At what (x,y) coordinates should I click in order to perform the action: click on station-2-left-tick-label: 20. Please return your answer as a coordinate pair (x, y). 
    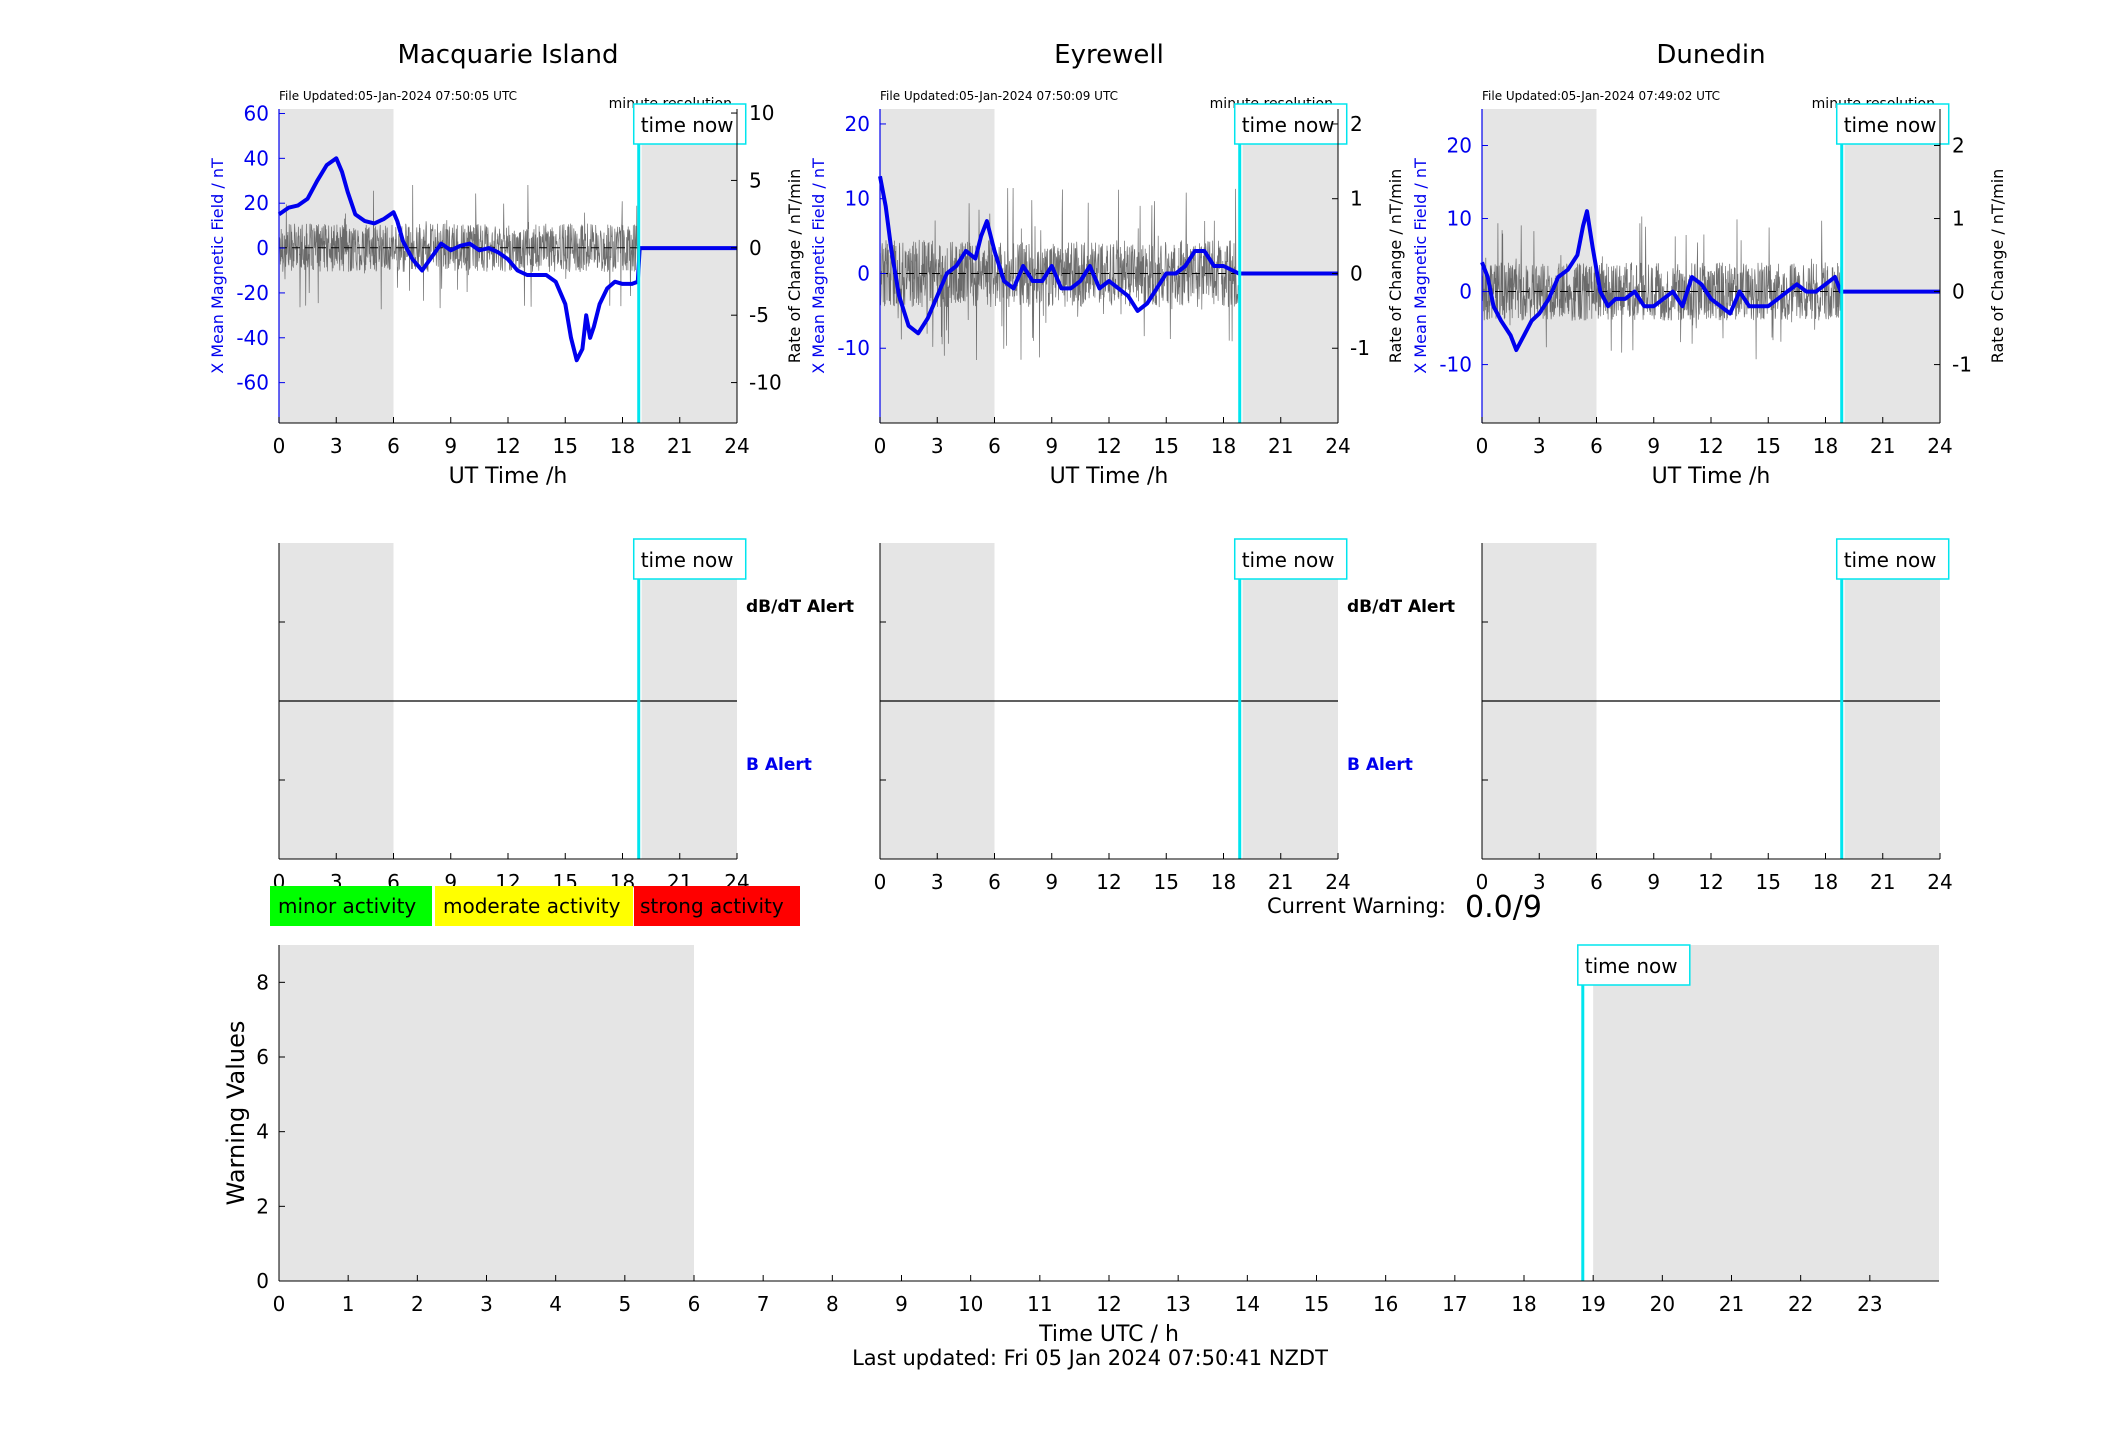
    Looking at the image, I should click on (857, 124).